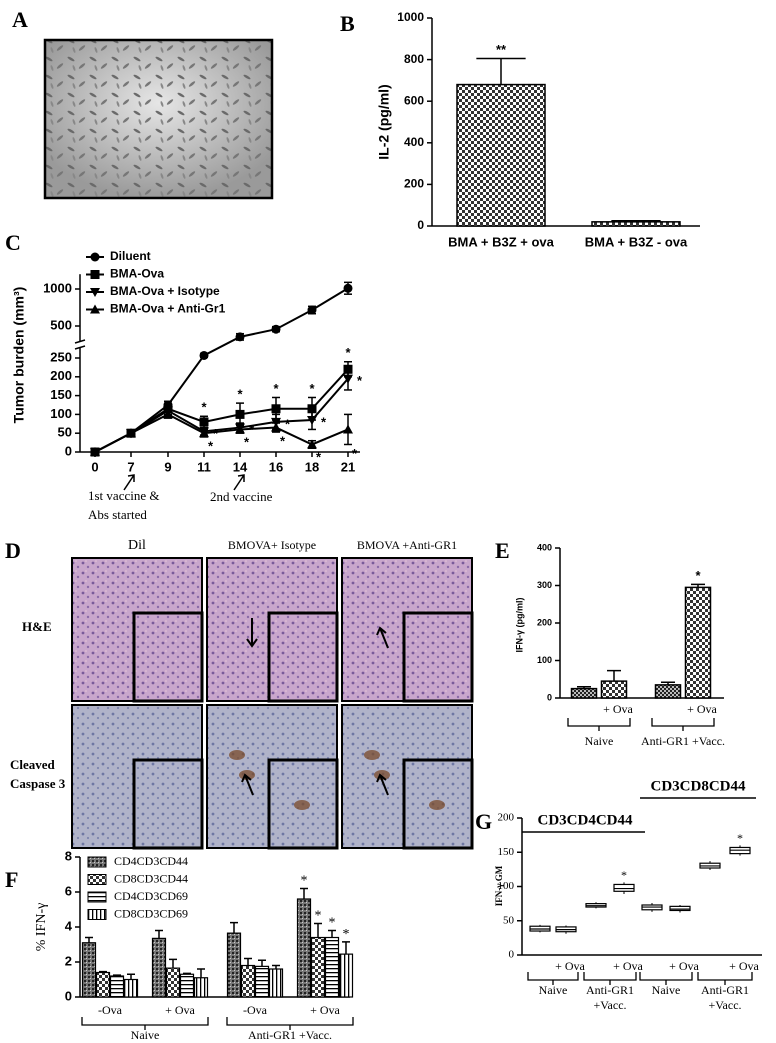  I want to click on annotation: 2nd vaccine, so click(241, 496).